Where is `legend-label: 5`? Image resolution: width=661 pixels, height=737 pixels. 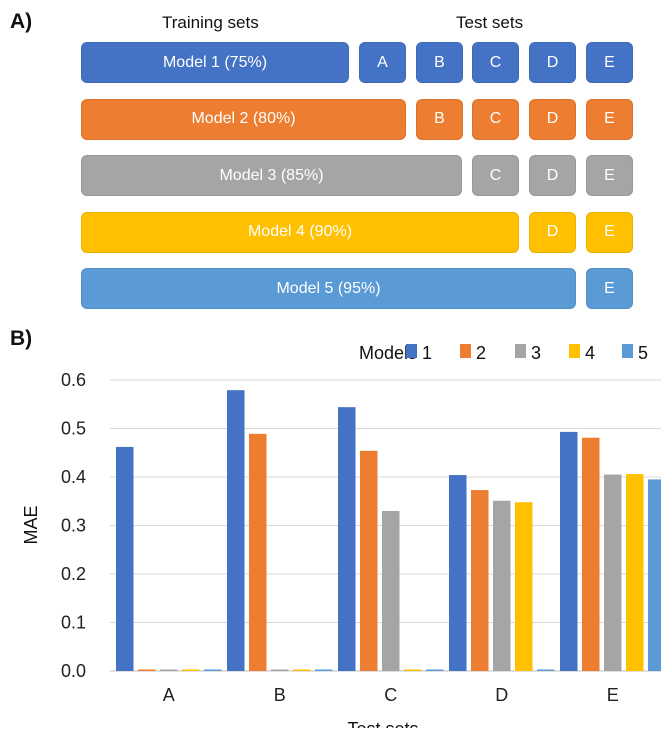
legend-label: 5 is located at coordinates (643, 353).